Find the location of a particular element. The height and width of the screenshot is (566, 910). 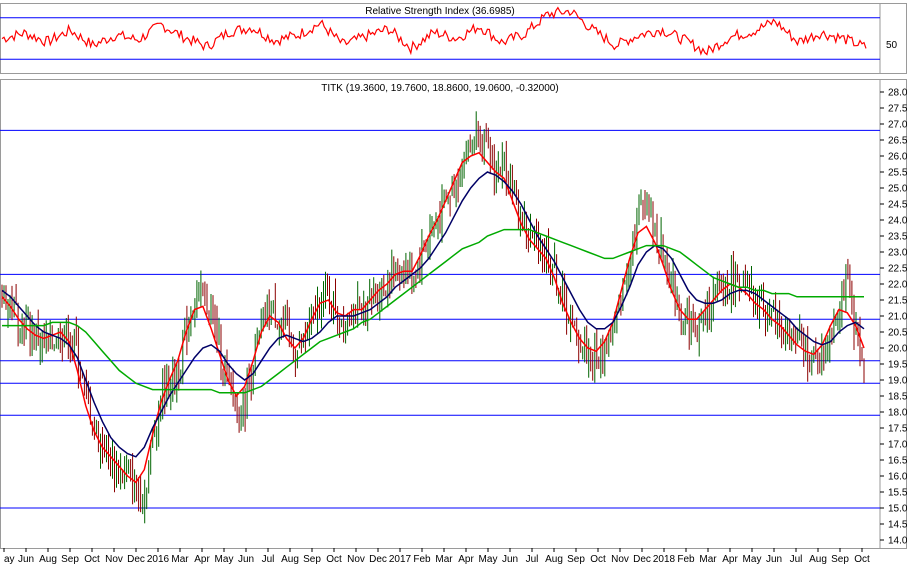

y-tick-label: 20.5 is located at coordinates (898, 333).